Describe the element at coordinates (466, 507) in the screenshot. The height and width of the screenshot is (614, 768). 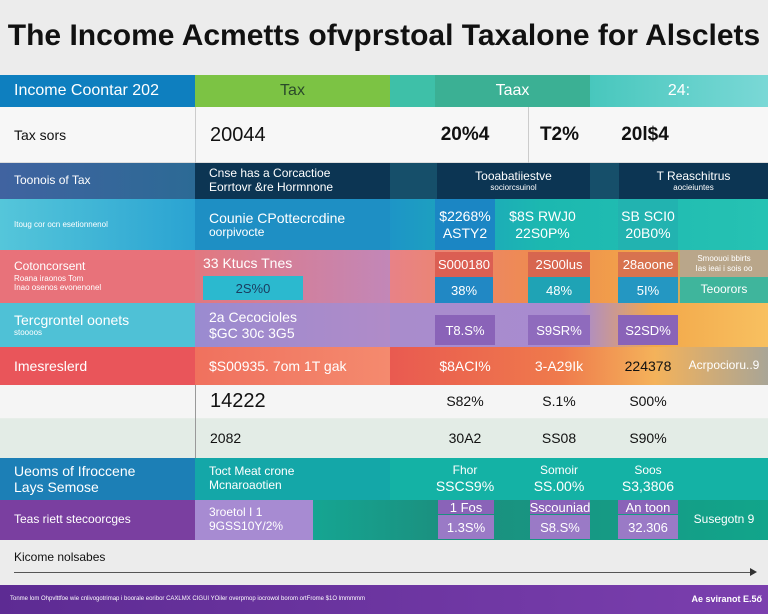
I see `row-violet-v1a: 1 Fos` at that location.